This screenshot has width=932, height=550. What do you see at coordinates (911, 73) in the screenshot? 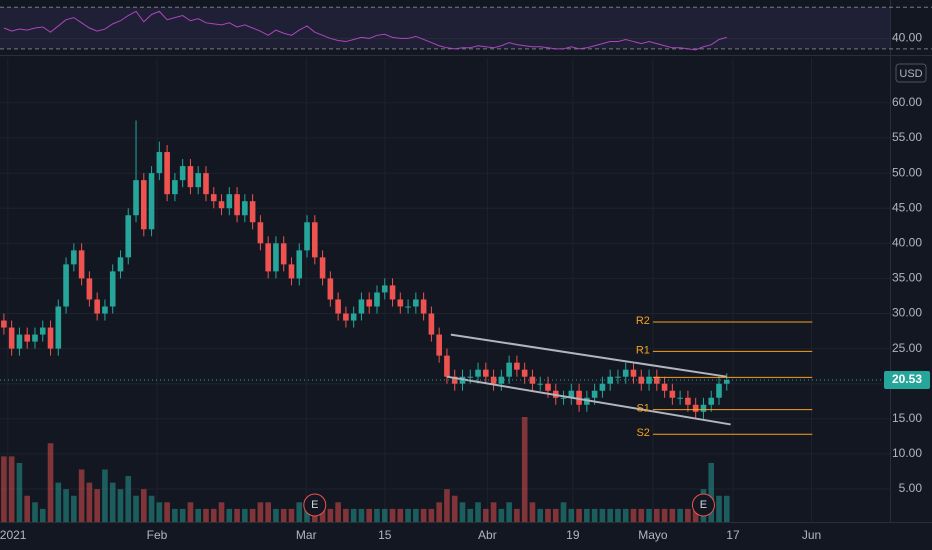
I see `currency-box` at bounding box center [911, 73].